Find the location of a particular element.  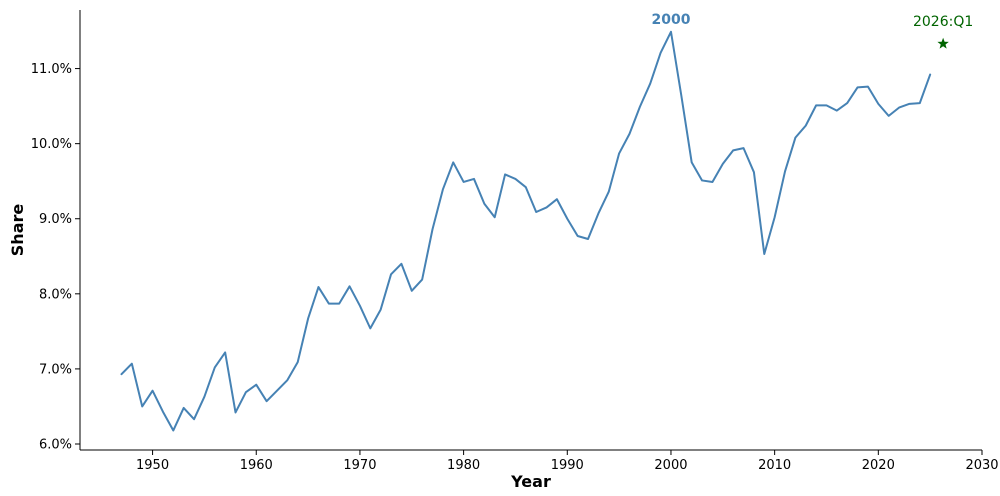

forecast-point-label: 2026:Q1 is located at coordinates (943, 22).